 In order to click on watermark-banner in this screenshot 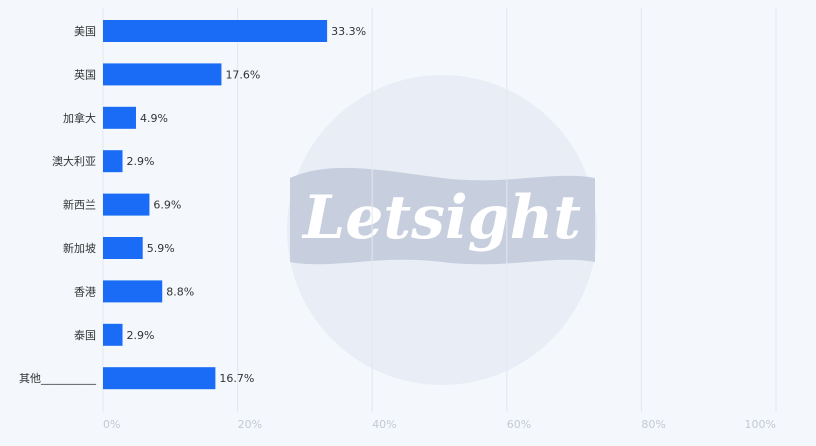, I will do `click(442, 216)`.